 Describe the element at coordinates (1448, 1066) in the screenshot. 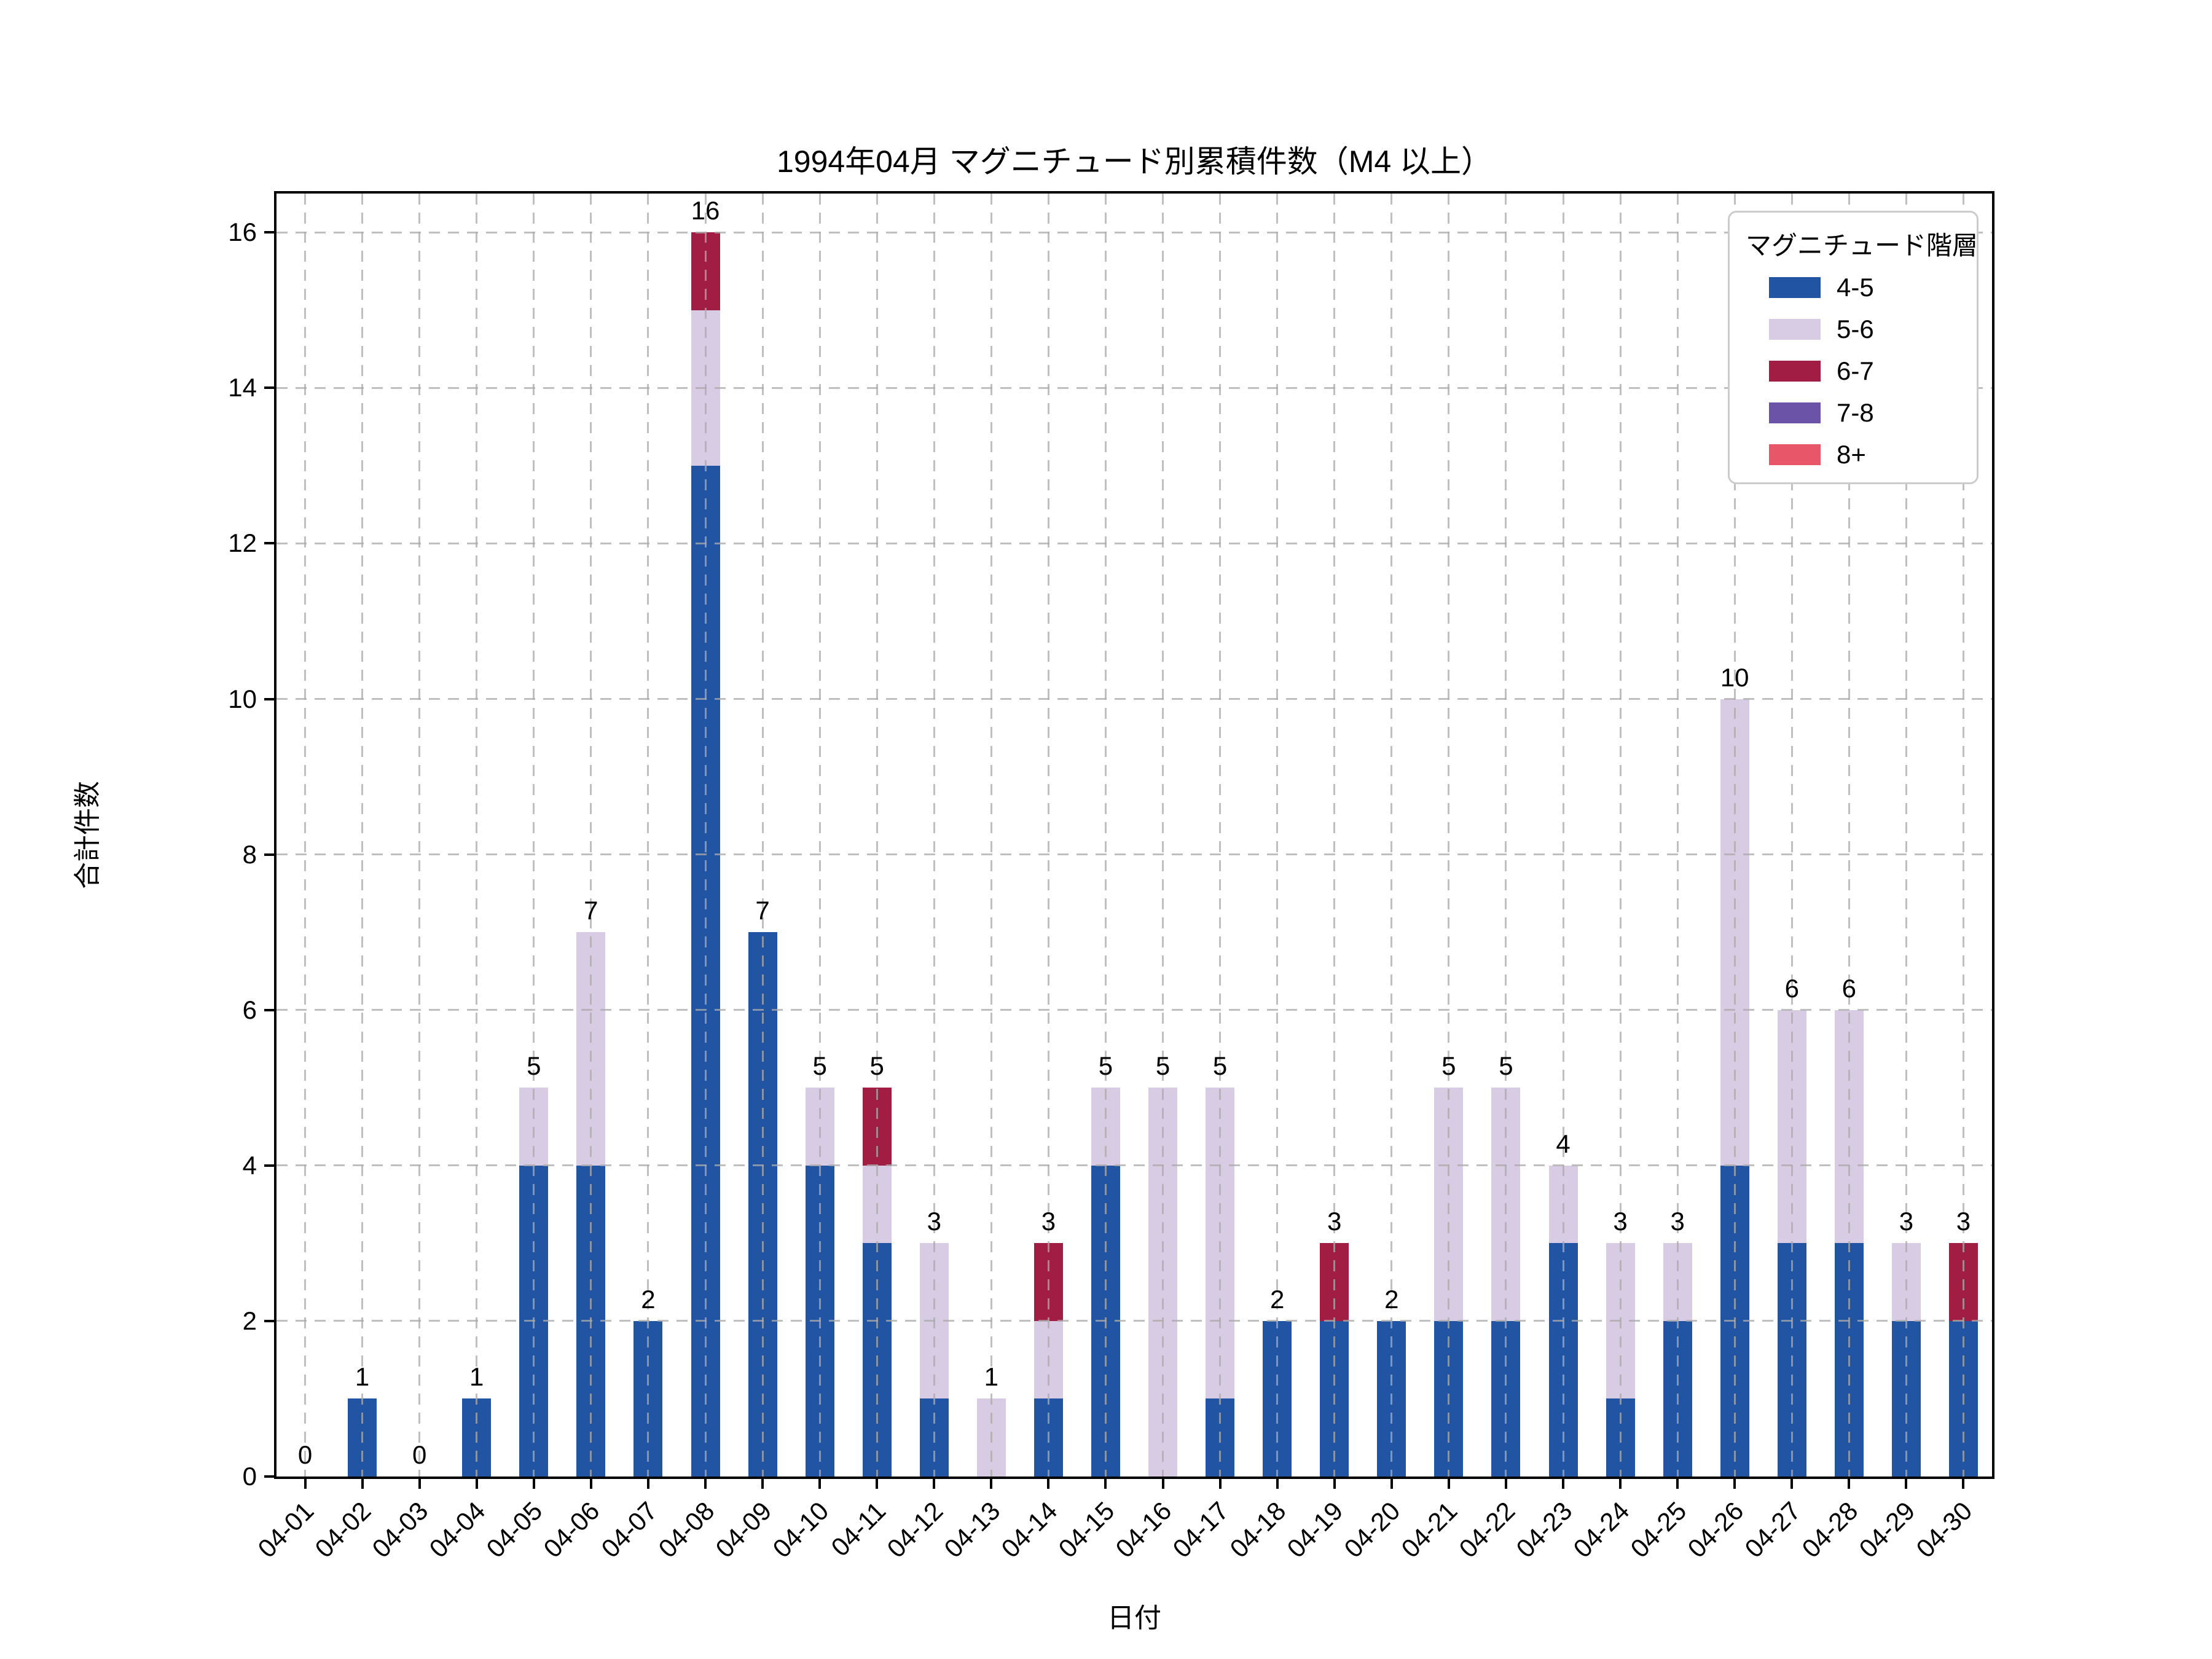

I see `bar-total-label-04-21: 5` at that location.